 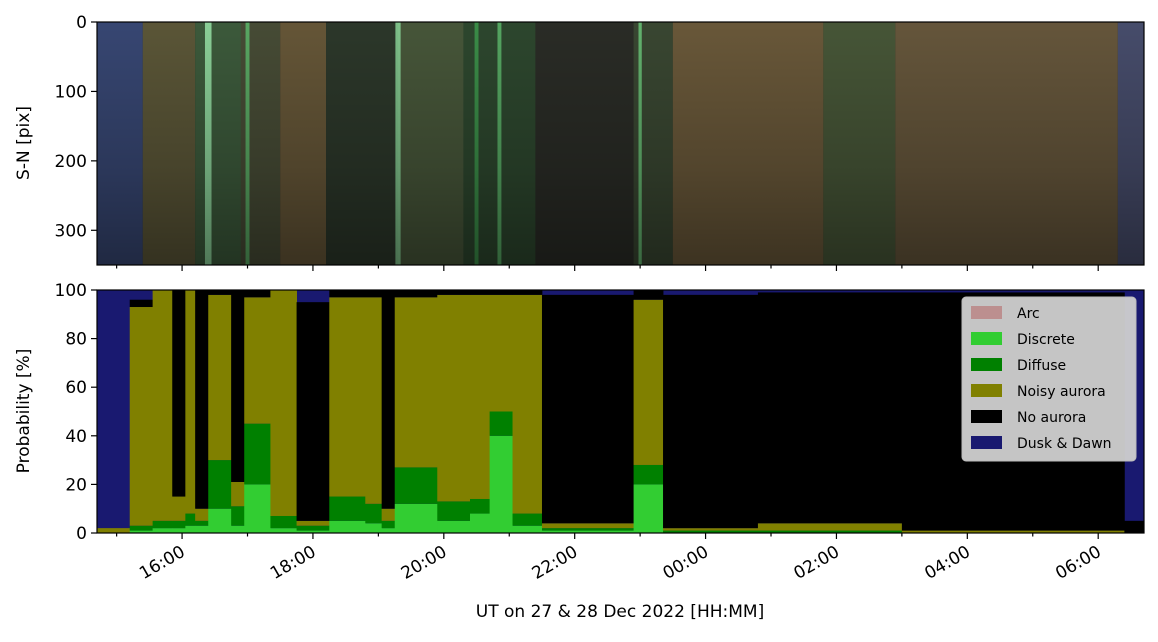 What do you see at coordinates (817, 563) in the screenshot?
I see `x-tick-label: 02:00` at bounding box center [817, 563].